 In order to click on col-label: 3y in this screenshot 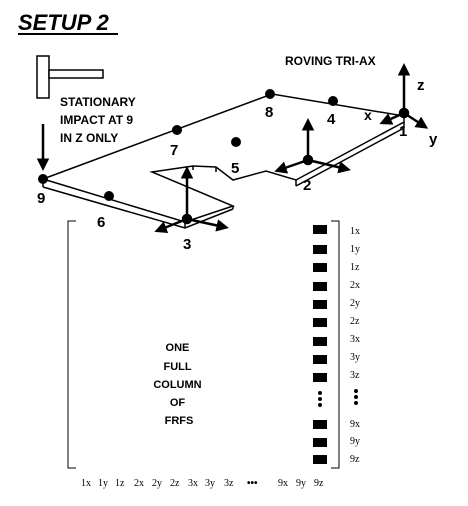, I will do `click(210, 483)`.